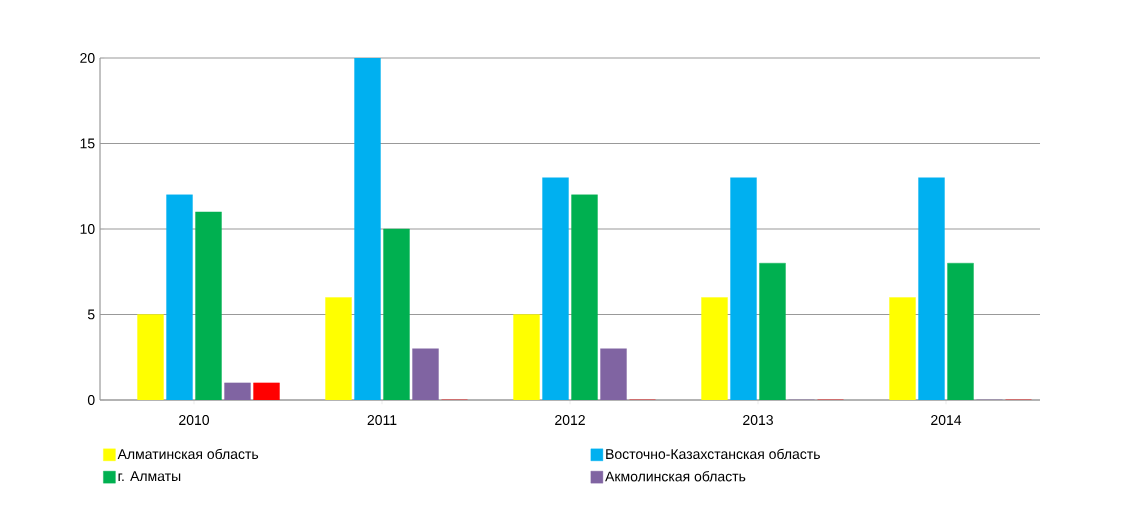 This screenshot has width=1121, height=532. Describe the element at coordinates (87, 143) in the screenshot. I see `y-tick-label: 15` at that location.